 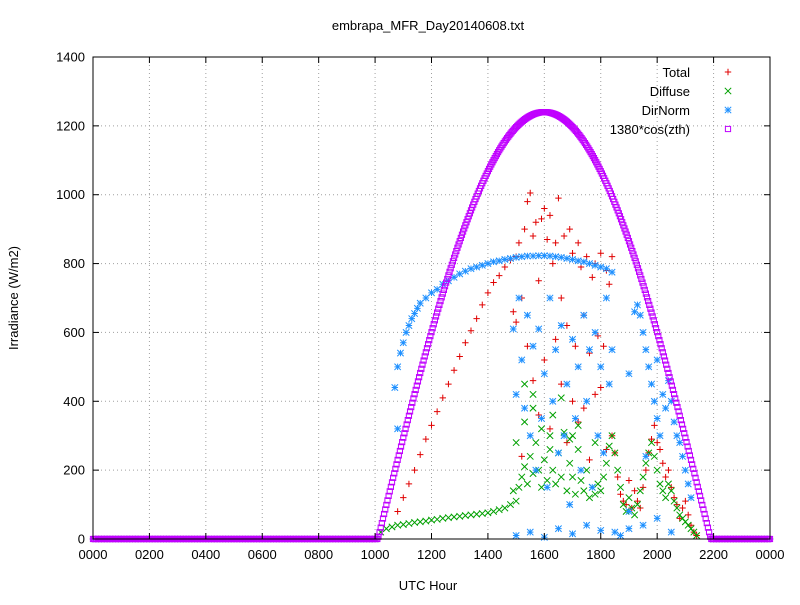 I want to click on legend-label: DirNorm, so click(x=666, y=110).